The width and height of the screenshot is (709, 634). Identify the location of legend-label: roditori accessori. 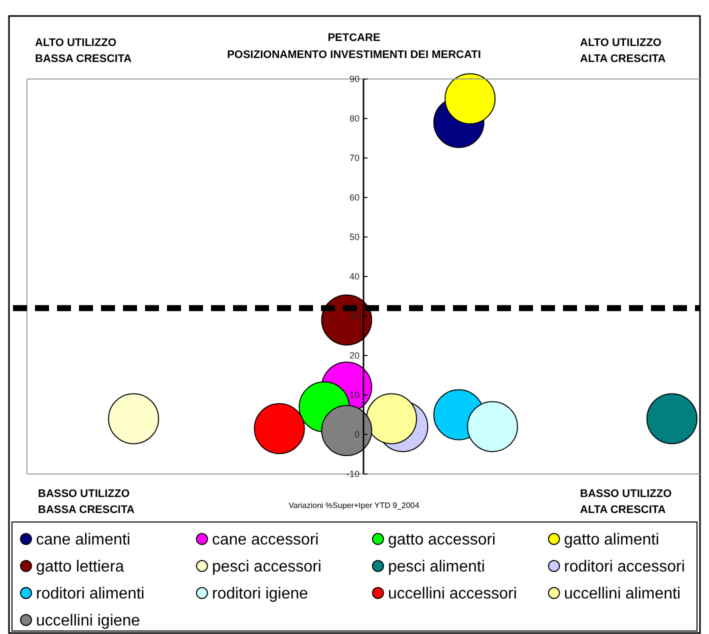
(624, 567).